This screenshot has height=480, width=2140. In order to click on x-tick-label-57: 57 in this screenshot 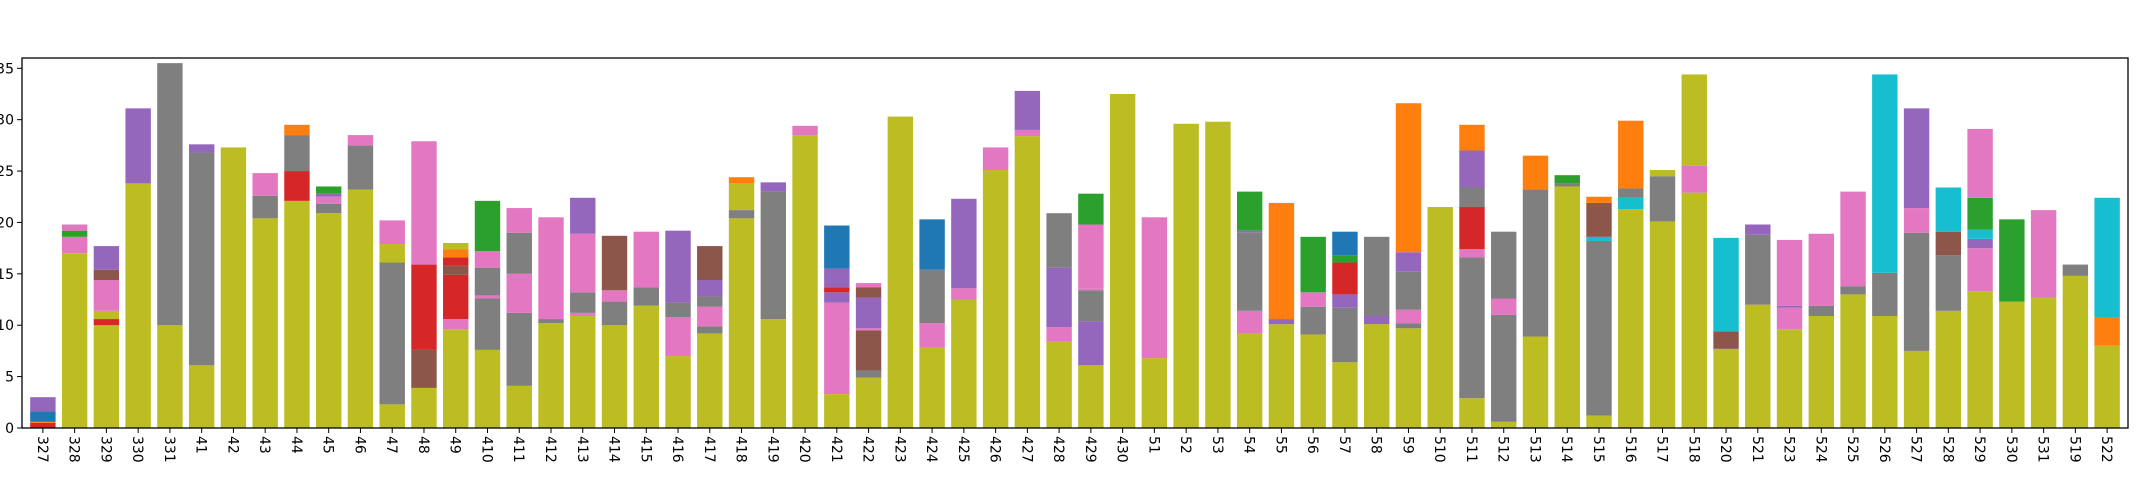, I will do `click(1344, 445)`.